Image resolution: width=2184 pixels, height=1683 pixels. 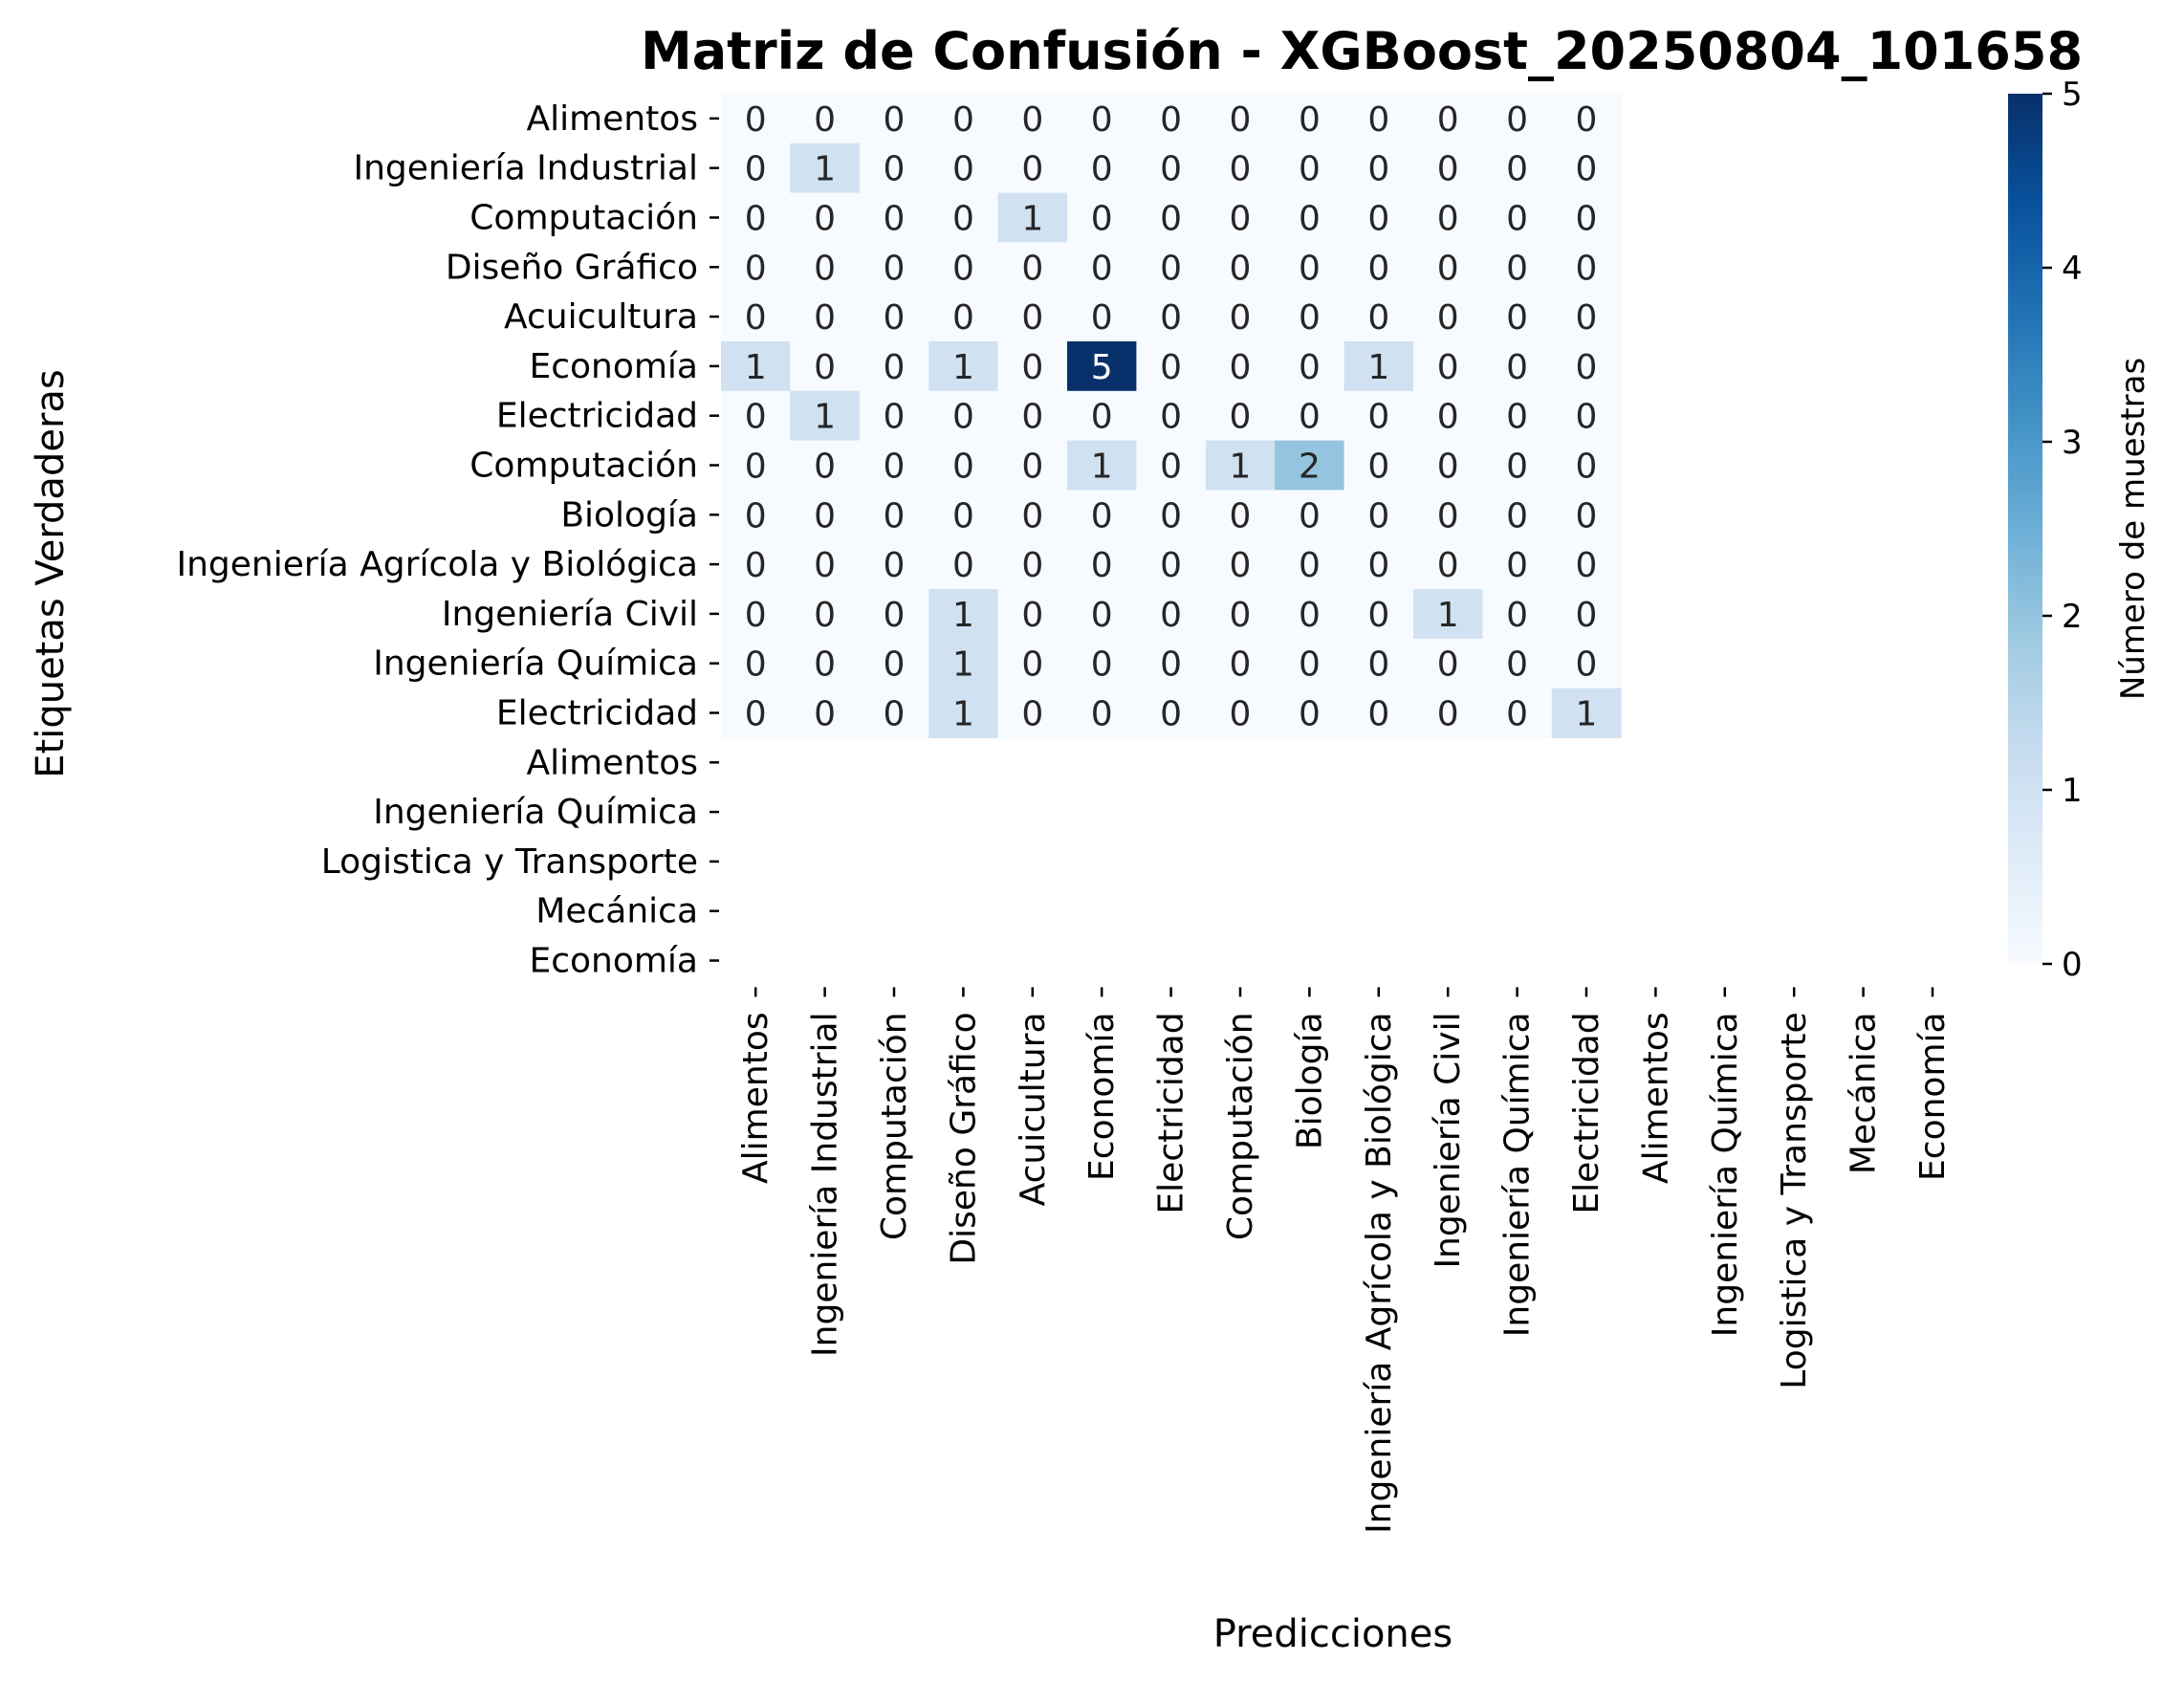 I want to click on cell-value-r1-c6: 0, so click(x=1171, y=170).